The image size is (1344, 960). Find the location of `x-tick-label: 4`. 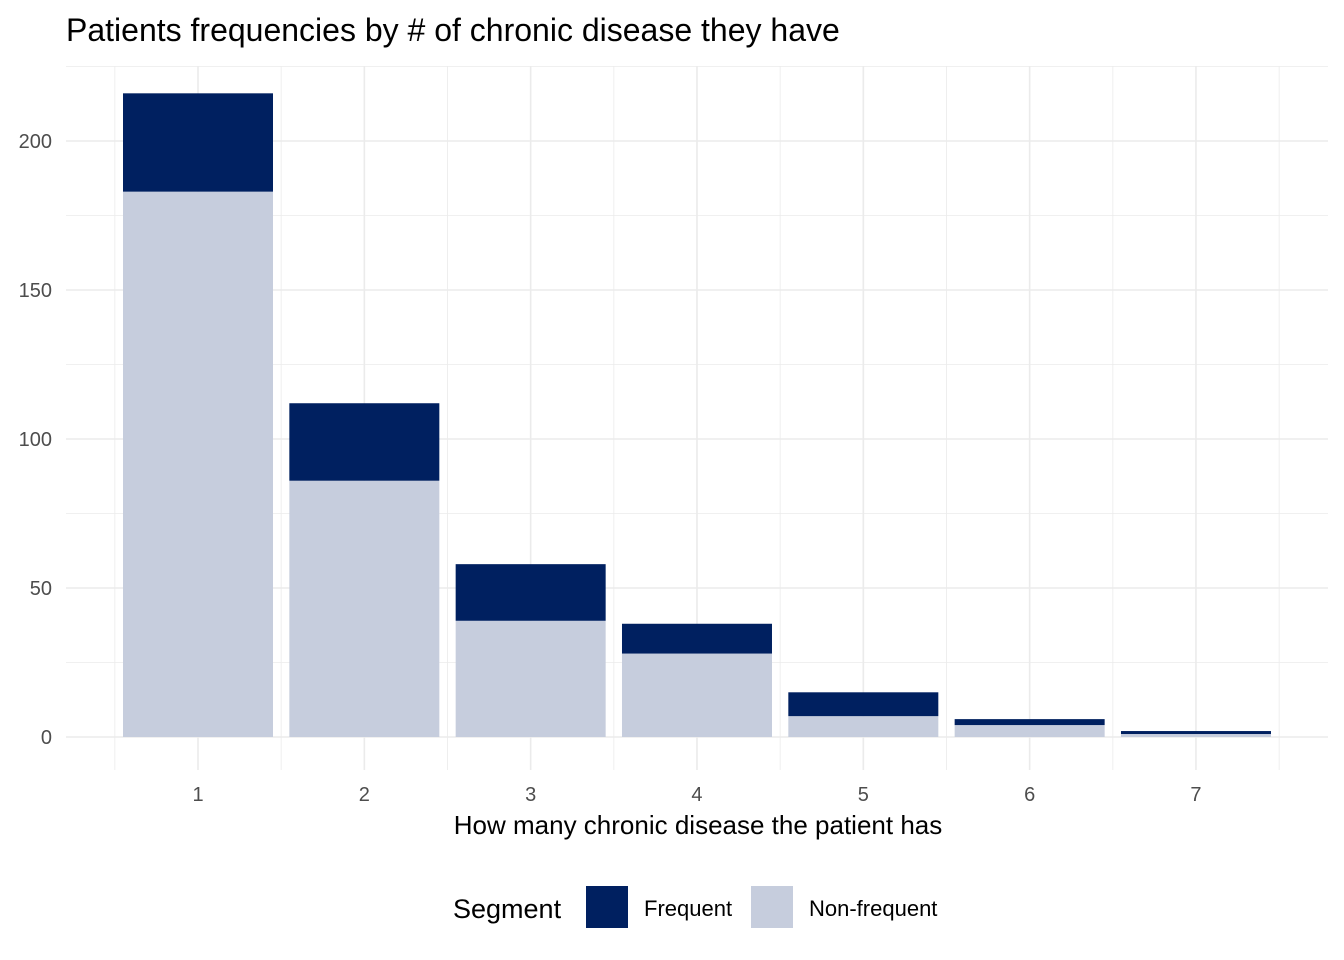

x-tick-label: 4 is located at coordinates (696, 795).